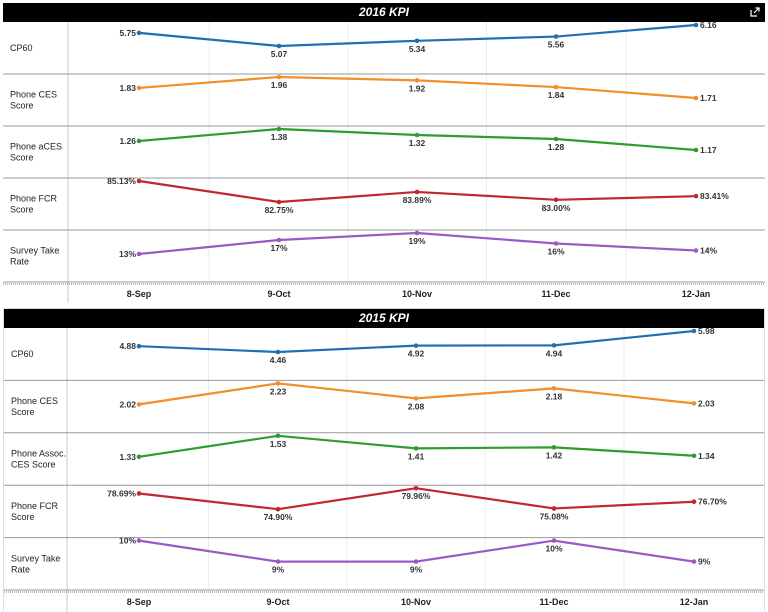 Image resolution: width=768 pixels, height=612 pixels. I want to click on x-tick-label: 10-Nov, so click(417, 294).